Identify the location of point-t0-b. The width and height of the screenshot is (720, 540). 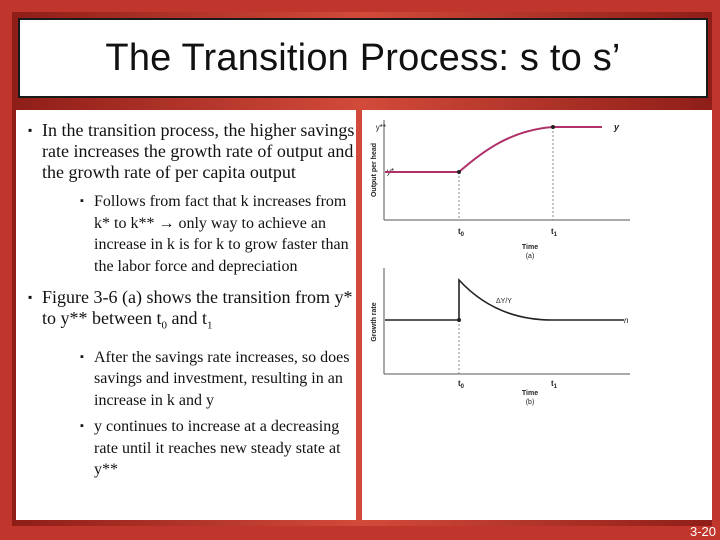
(459, 320).